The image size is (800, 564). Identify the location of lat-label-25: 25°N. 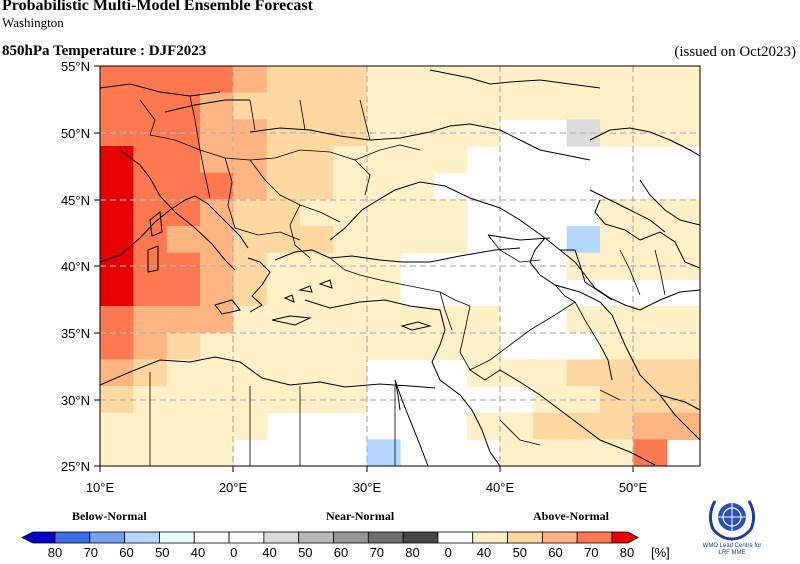
(75, 466).